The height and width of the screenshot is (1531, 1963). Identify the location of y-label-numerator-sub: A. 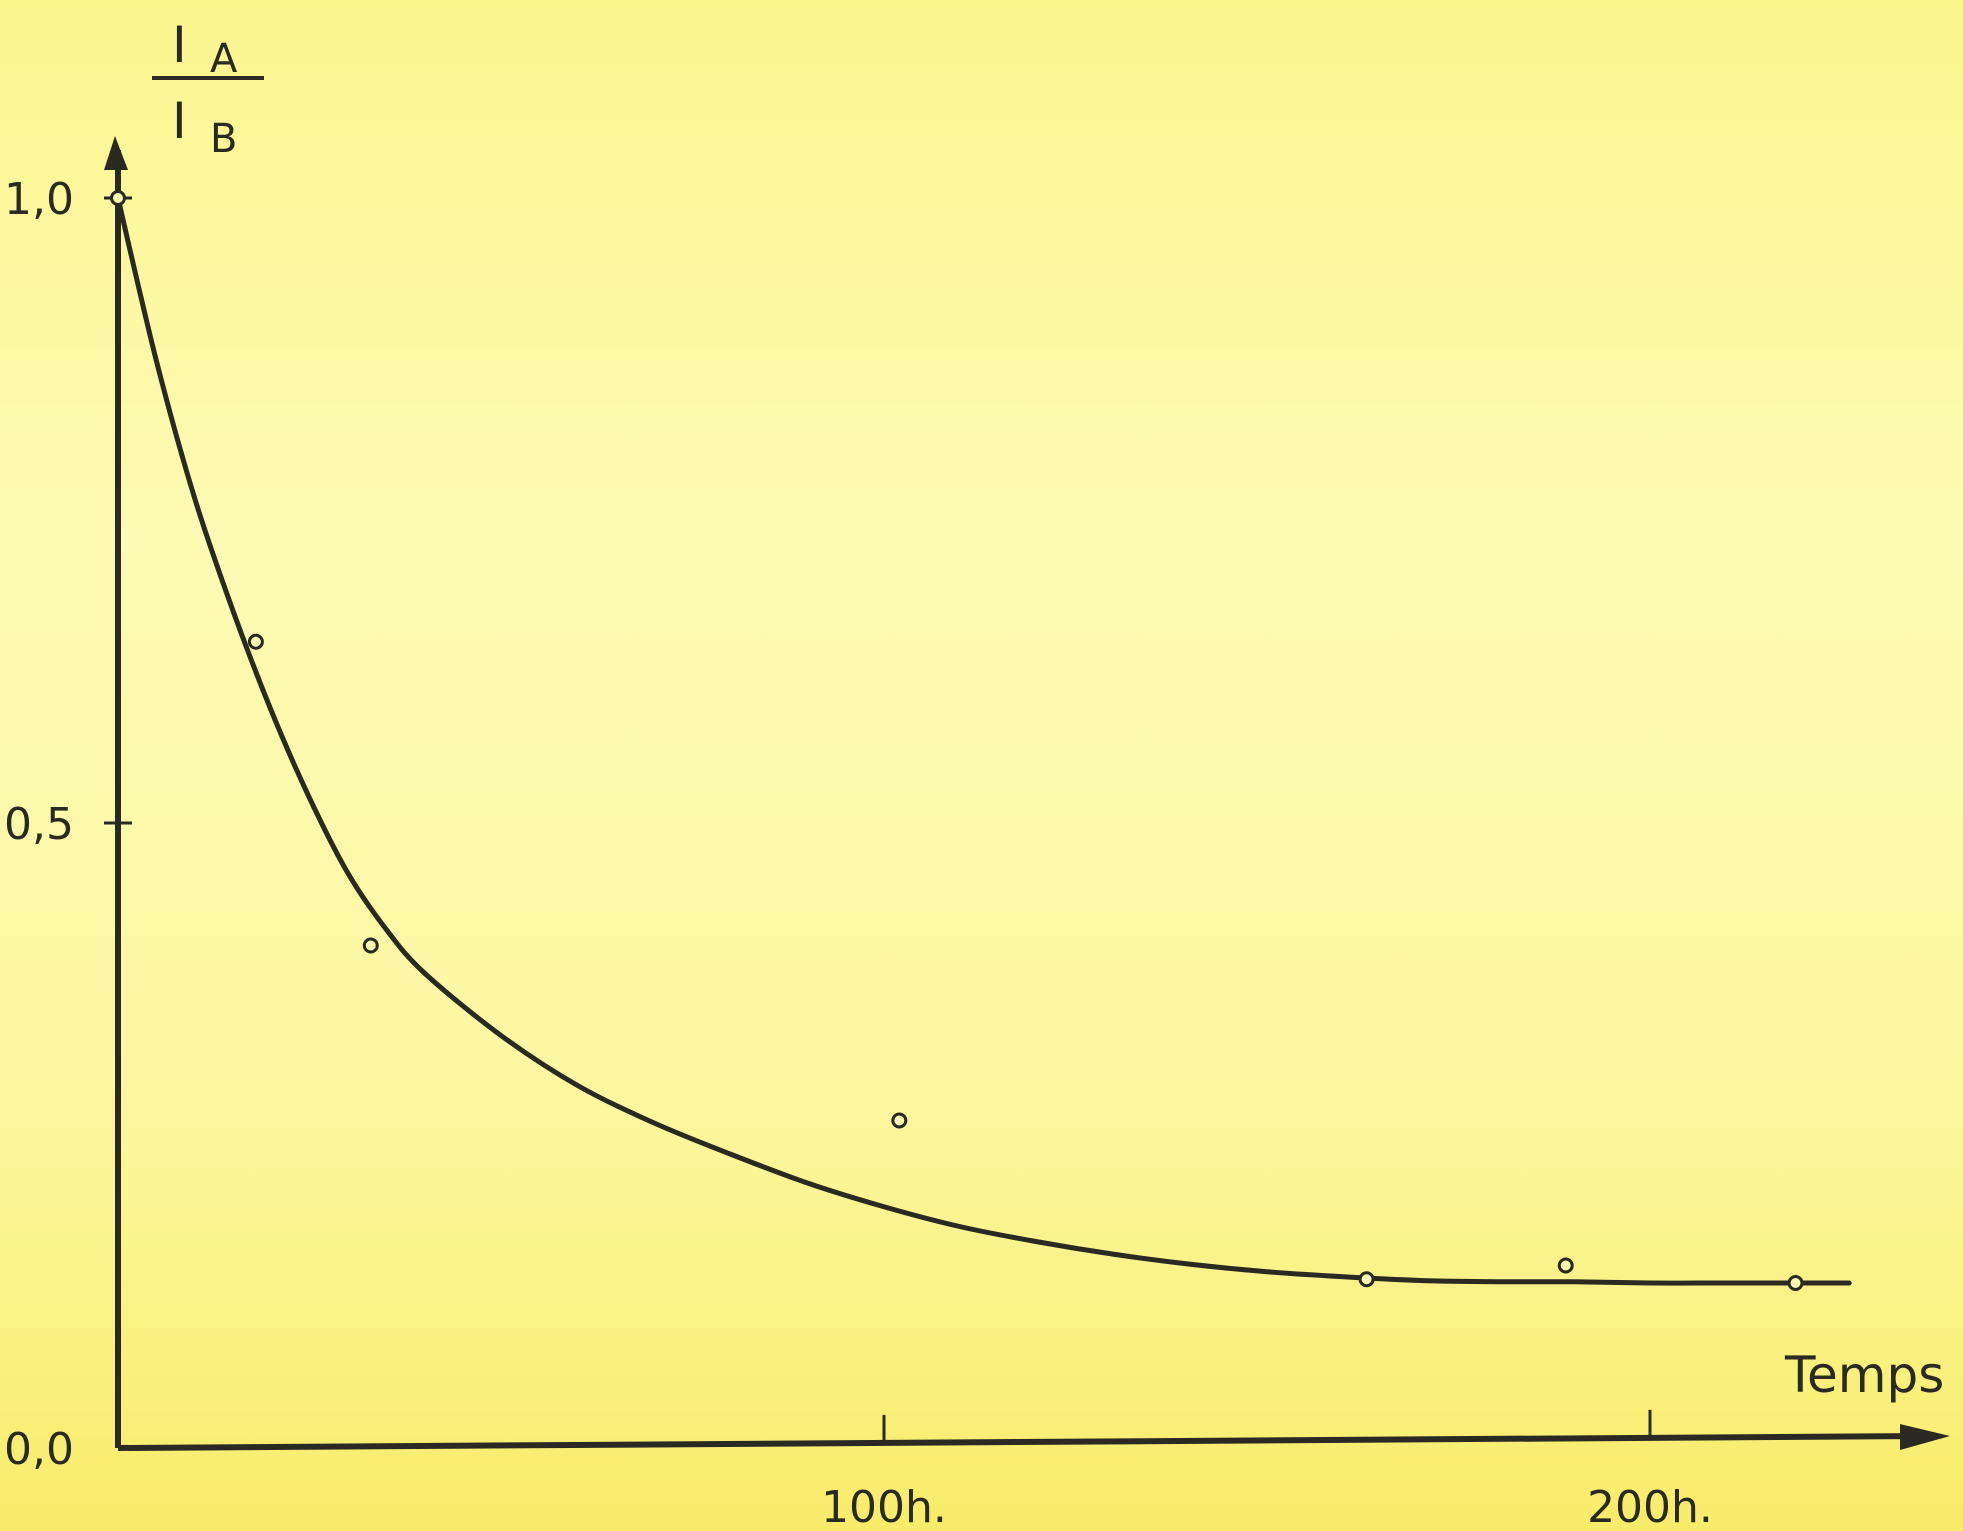
(224, 59).